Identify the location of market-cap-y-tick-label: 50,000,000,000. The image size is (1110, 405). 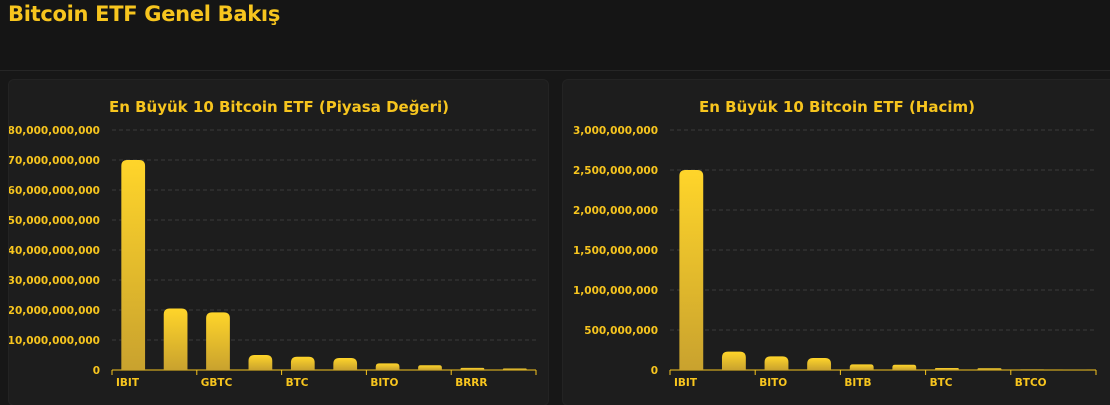
(54, 221).